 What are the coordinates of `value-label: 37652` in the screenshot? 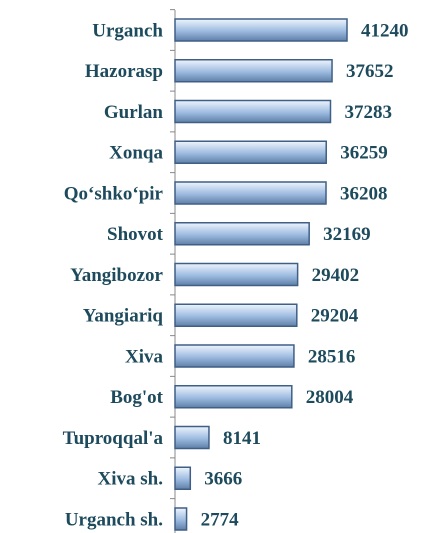 It's located at (370, 71).